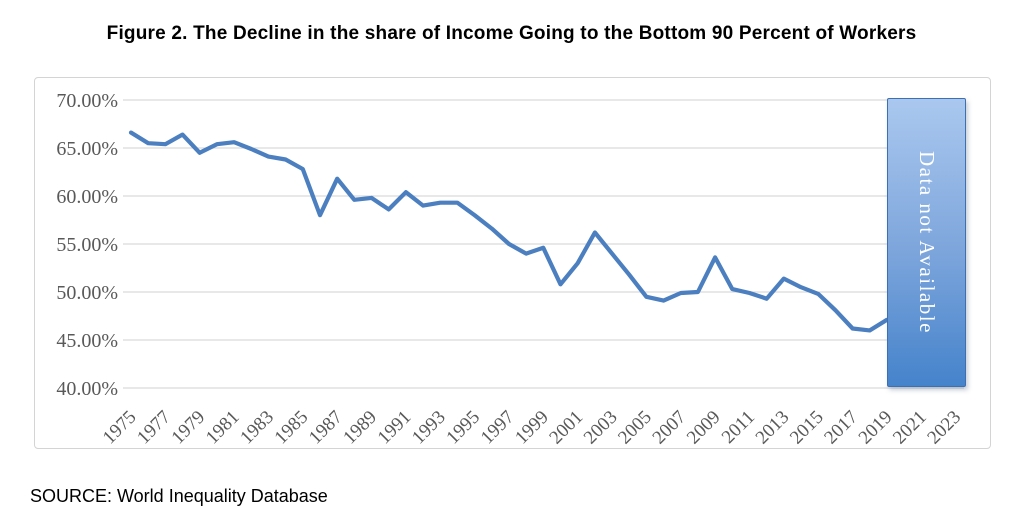 This screenshot has width=1023, height=529. Describe the element at coordinates (807, 428) in the screenshot. I see `x-tick-label: 2015` at that location.